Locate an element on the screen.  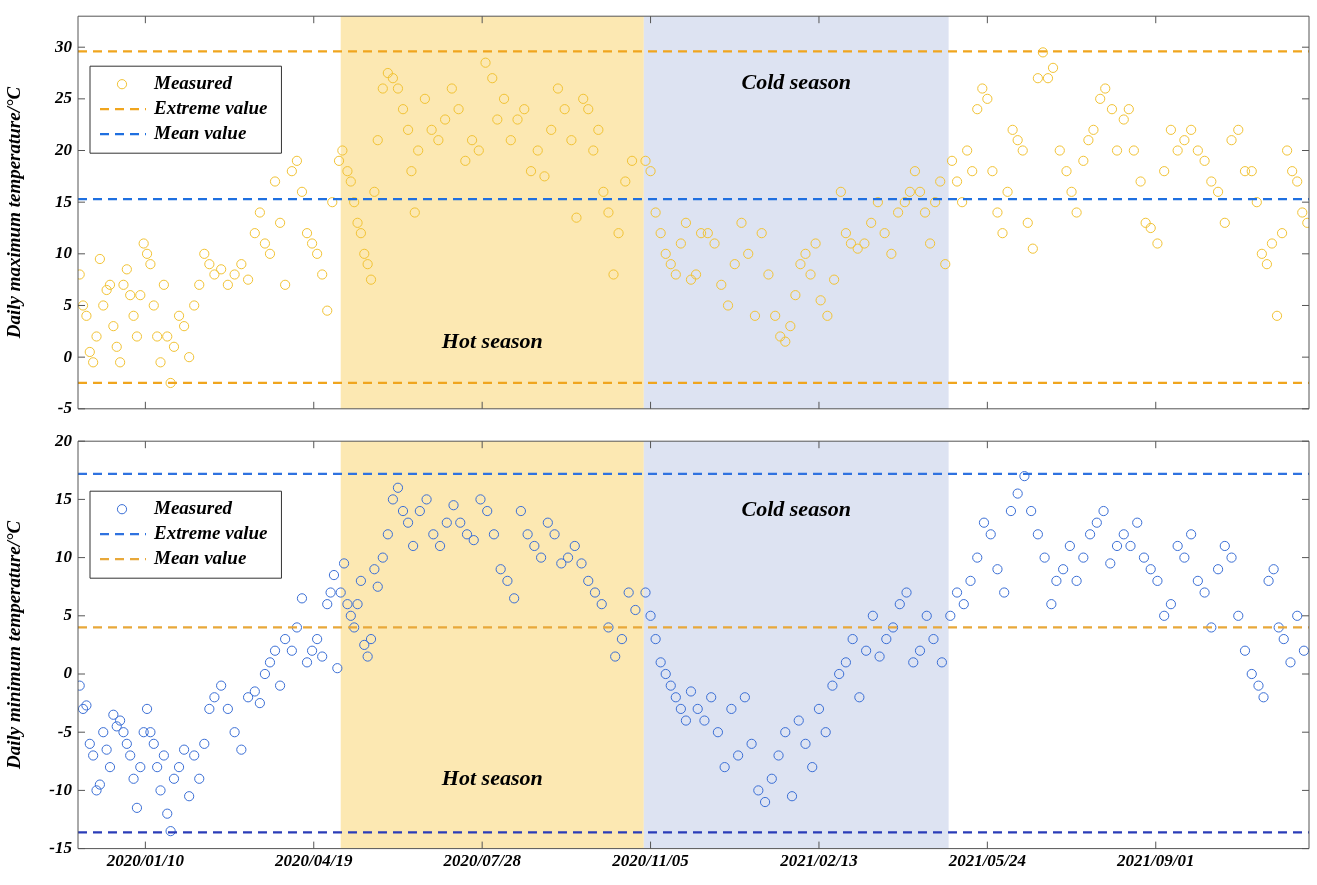
y-tick-label: -10 is located at coordinates (61, 789).